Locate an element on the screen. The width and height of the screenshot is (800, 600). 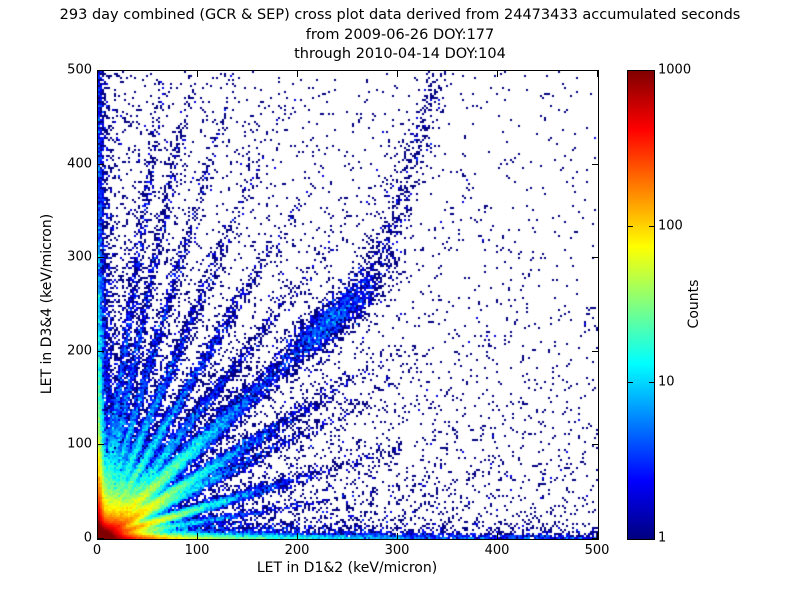
colorbar-tick-label: 10 is located at coordinates (666, 382).